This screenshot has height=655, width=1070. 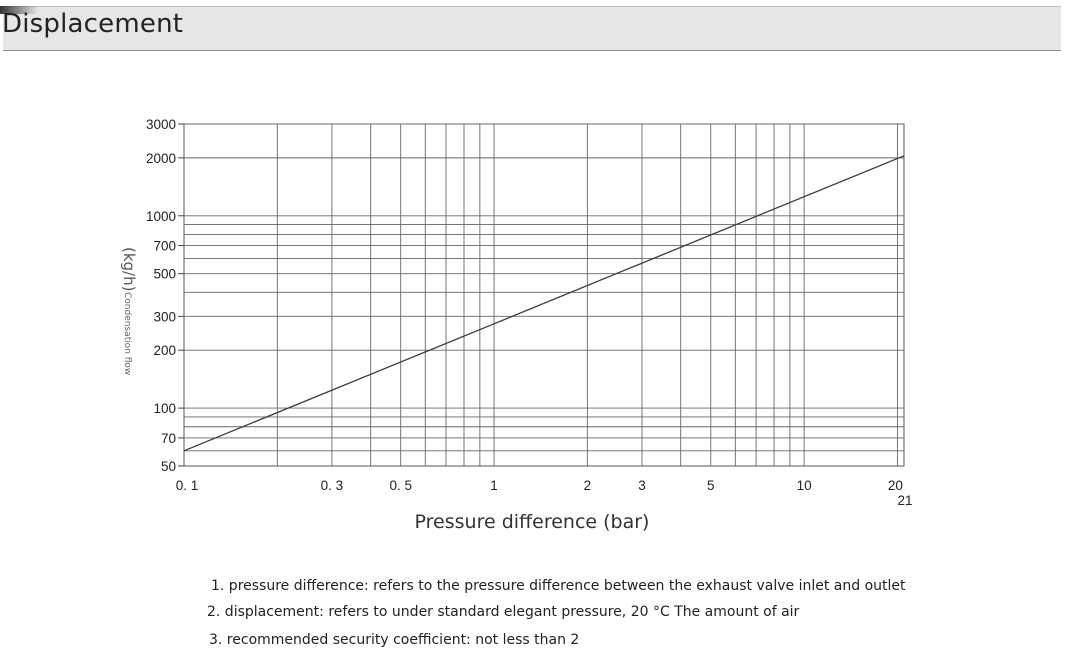 I want to click on y-axis-title: (kg/h)Condensation flow, so click(x=129, y=311).